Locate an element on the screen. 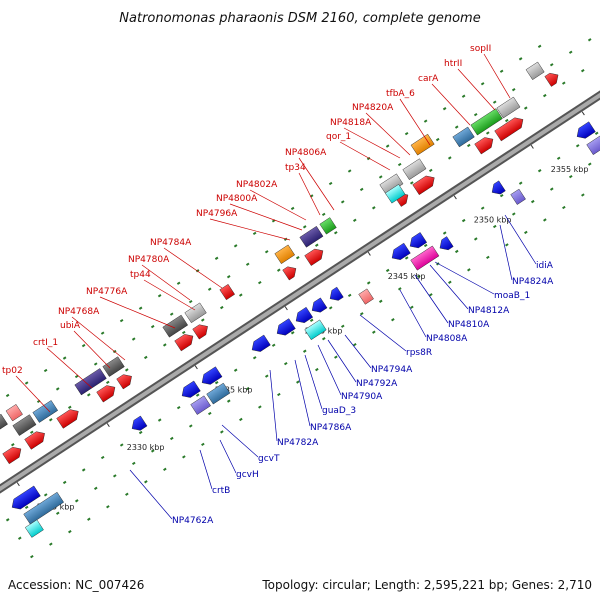 The width and height of the screenshot is (600, 600). gene-label-forward: NP4776A is located at coordinates (107, 292).